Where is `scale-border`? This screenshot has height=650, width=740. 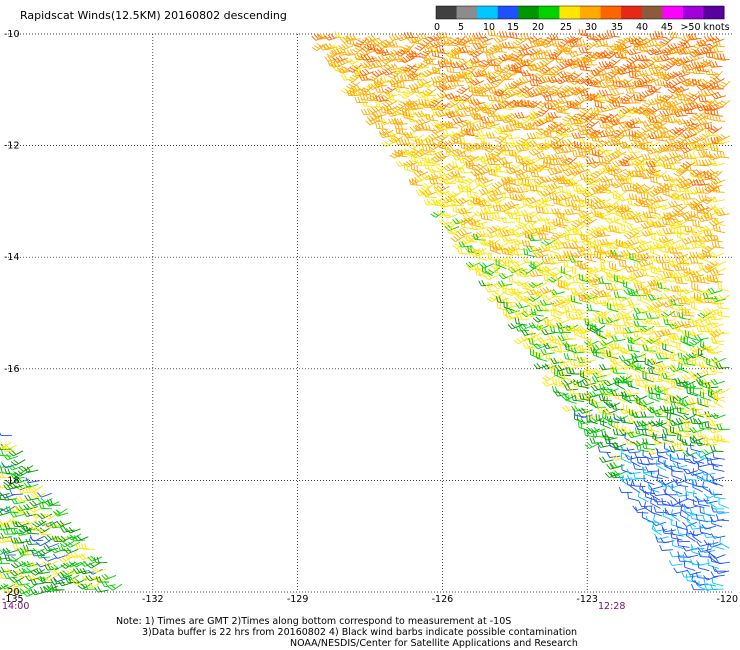 scale-border is located at coordinates (580, 12).